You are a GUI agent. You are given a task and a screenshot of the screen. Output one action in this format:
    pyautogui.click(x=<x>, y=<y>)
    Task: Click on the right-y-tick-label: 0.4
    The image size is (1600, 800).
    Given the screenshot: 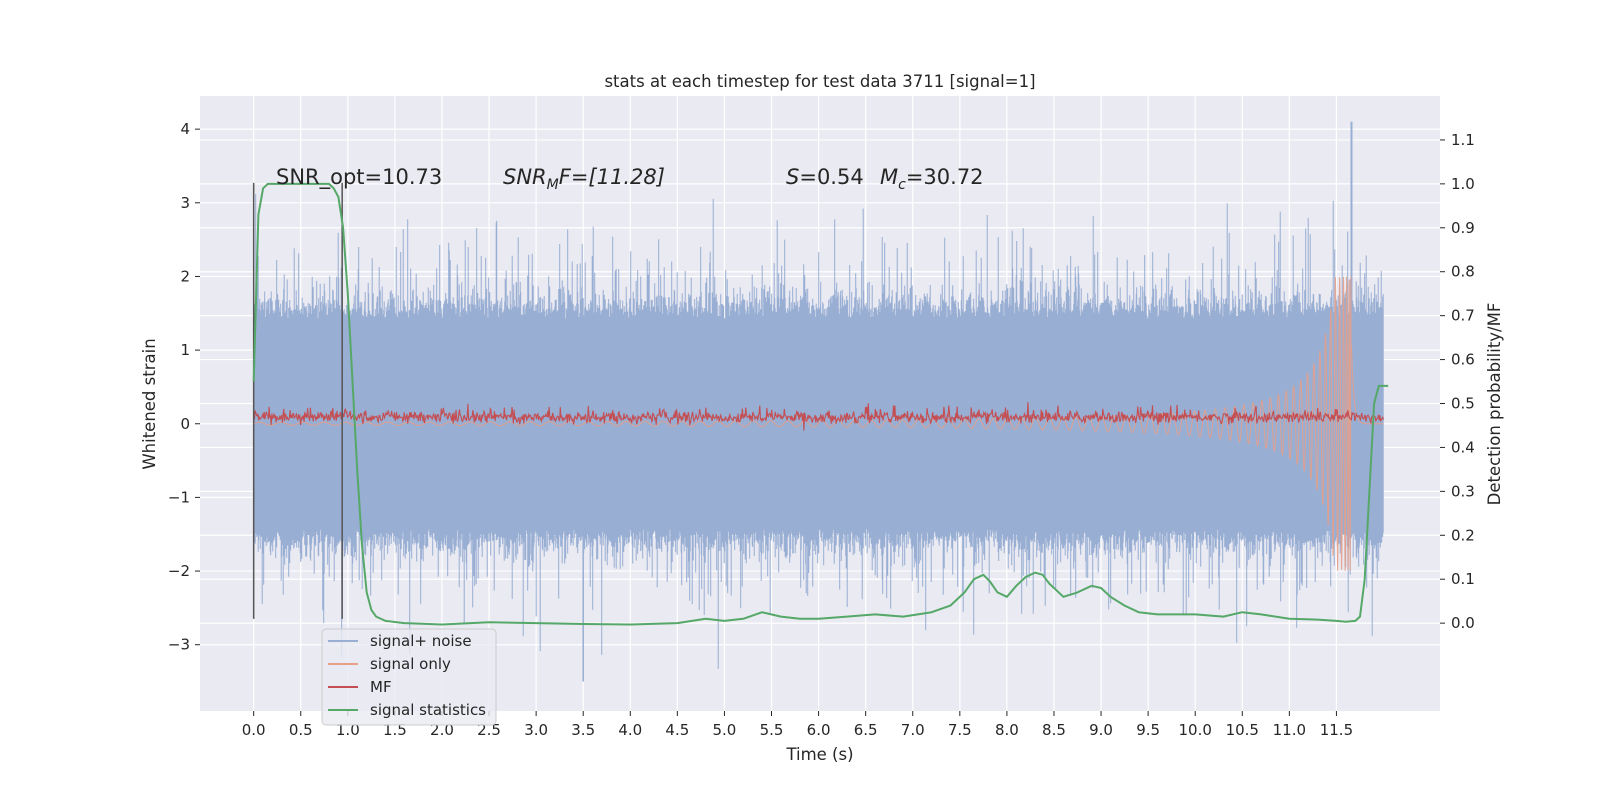 What is the action you would take?
    pyautogui.click(x=1463, y=447)
    